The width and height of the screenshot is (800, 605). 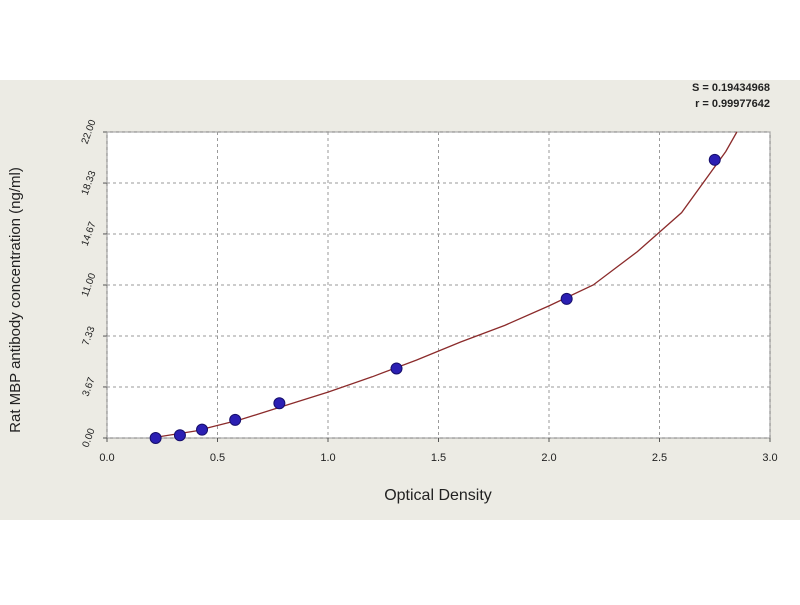 I want to click on x-tick-label: 2.0, so click(x=548, y=458).